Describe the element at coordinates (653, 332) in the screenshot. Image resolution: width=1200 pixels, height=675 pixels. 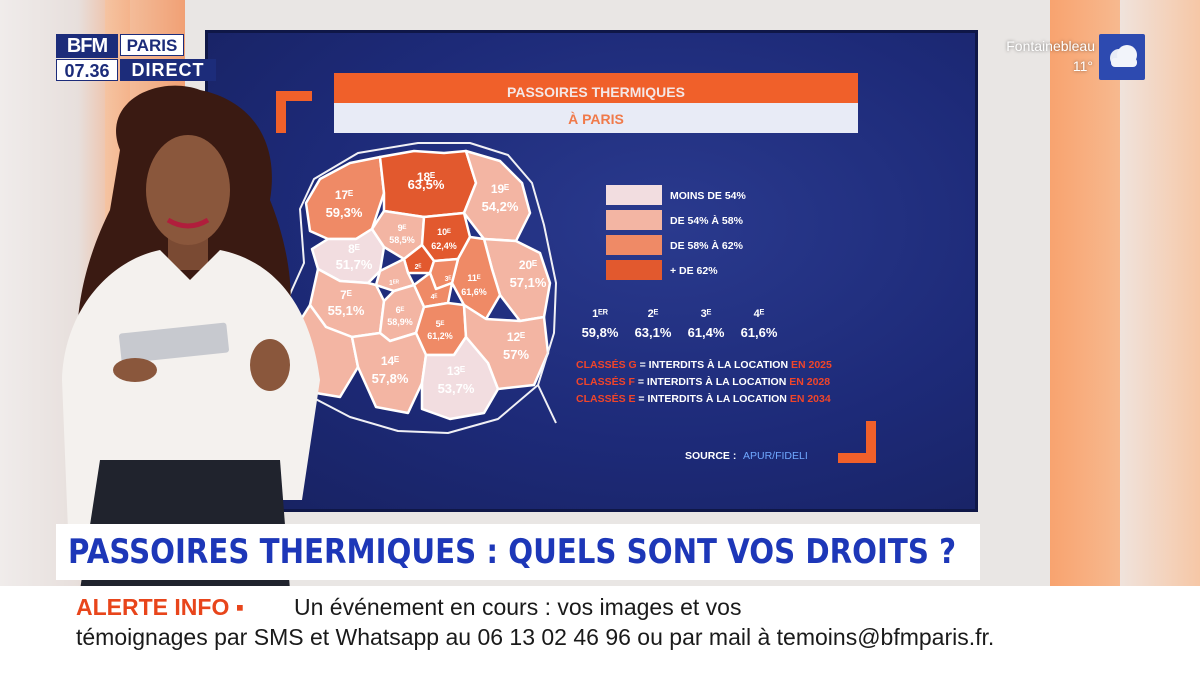
I see `central-value: 63,1%` at that location.